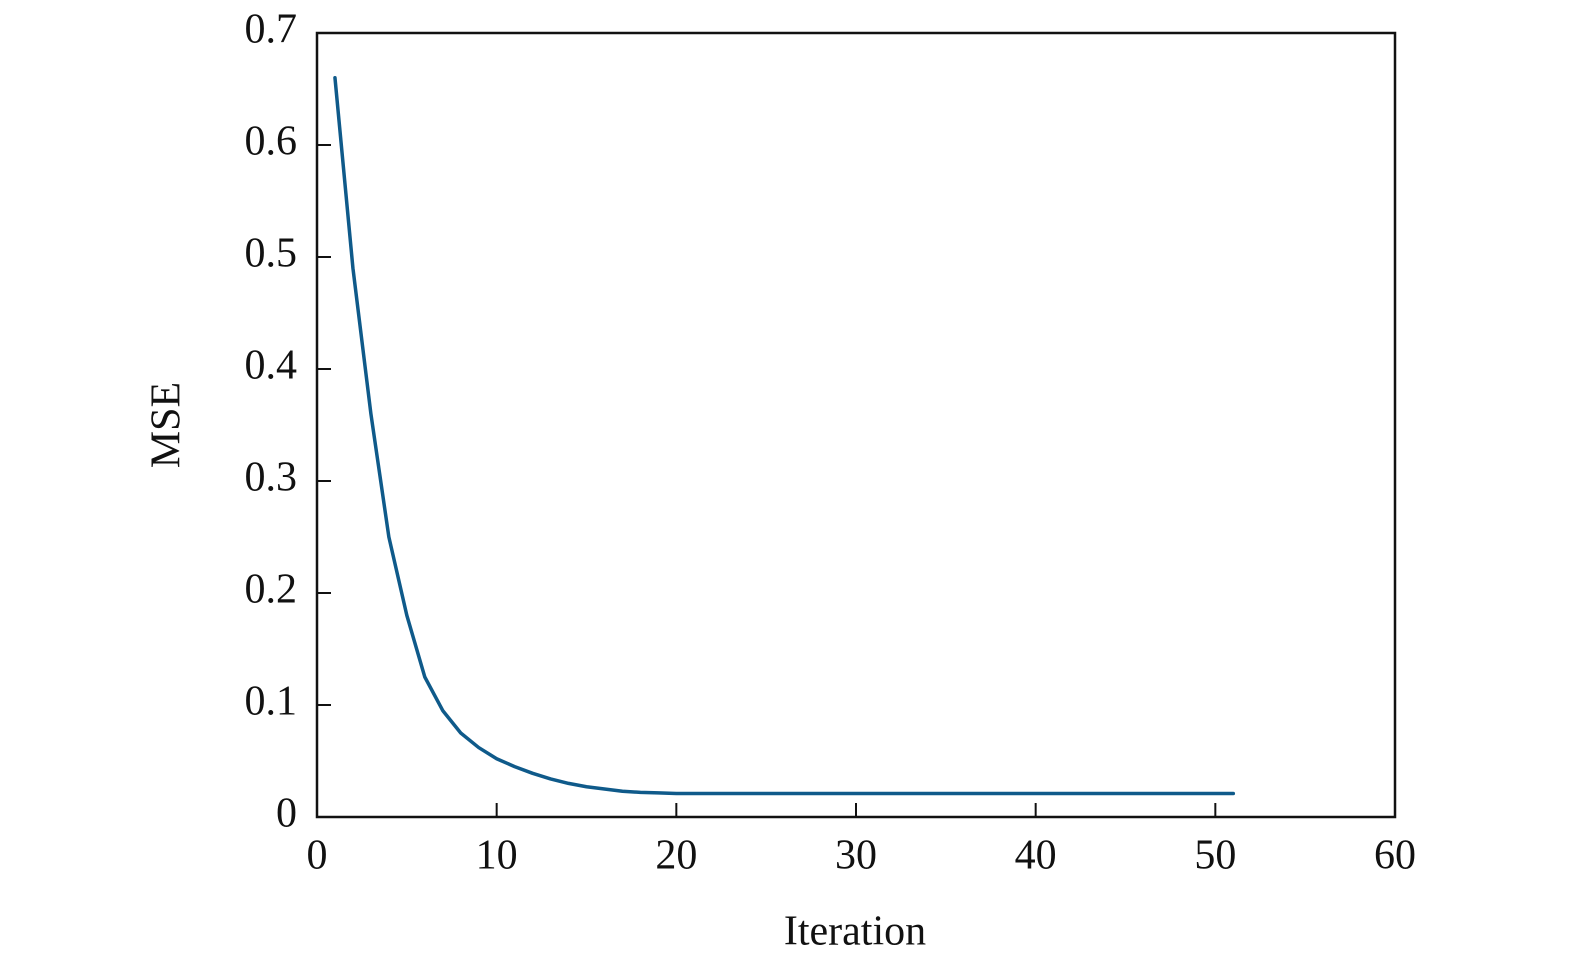 This screenshot has height=974, width=1575. Describe the element at coordinates (271, 366) in the screenshot. I see `y-tick-label: 0.4` at that location.